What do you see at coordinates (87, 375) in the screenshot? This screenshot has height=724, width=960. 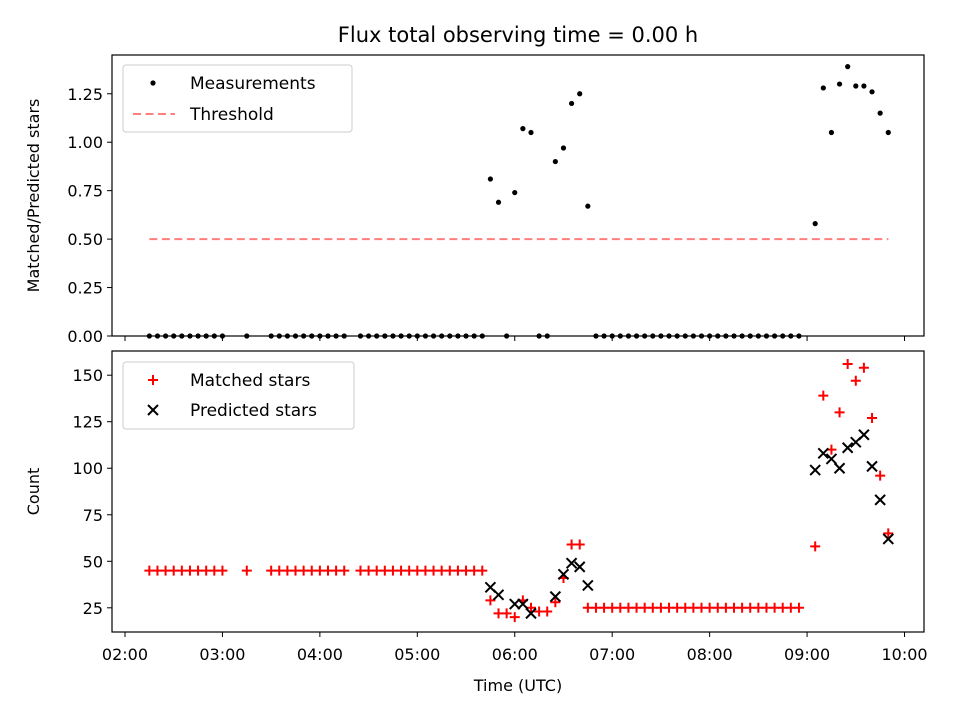 I see `y-tick-label: 150` at bounding box center [87, 375].